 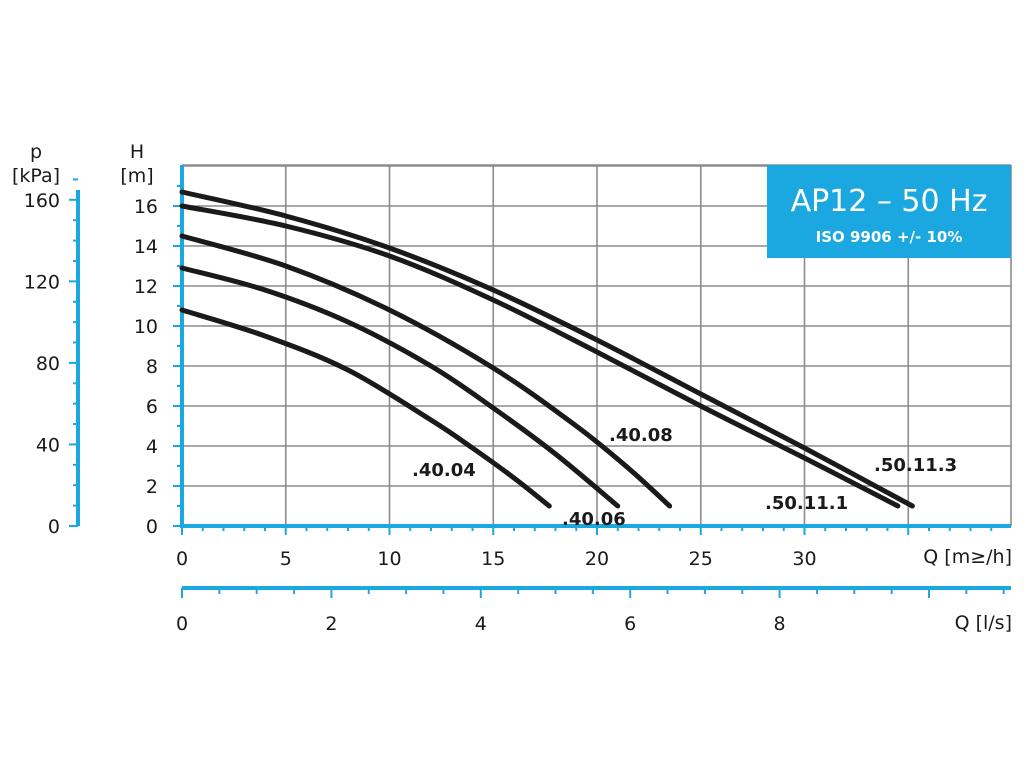 What do you see at coordinates (915, 465) in the screenshot?
I see `curve-label: .50.11.3` at bounding box center [915, 465].